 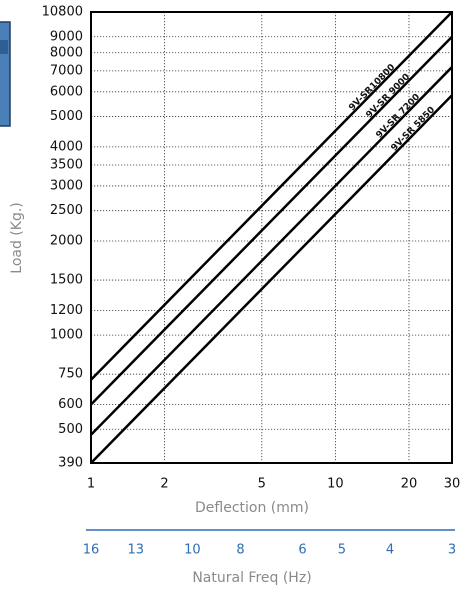 I want to click on product-image, so click(x=5, y=74).